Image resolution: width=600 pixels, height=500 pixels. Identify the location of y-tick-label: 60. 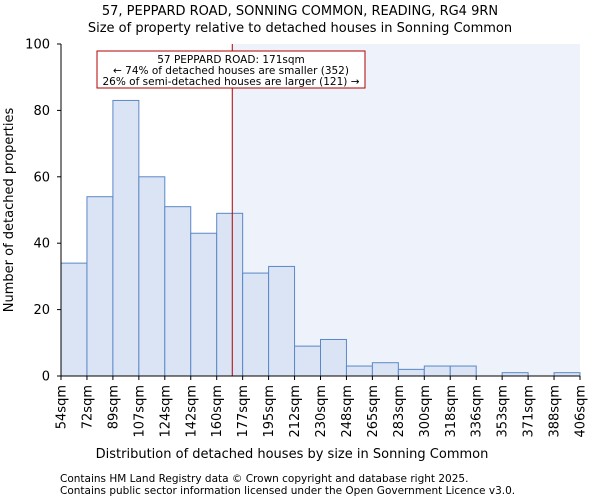
(41, 177).